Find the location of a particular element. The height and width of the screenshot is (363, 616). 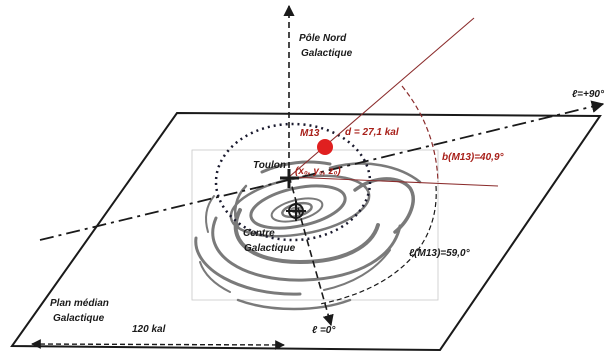

longitude-0-label: ℓ =0° is located at coordinates (324, 330).